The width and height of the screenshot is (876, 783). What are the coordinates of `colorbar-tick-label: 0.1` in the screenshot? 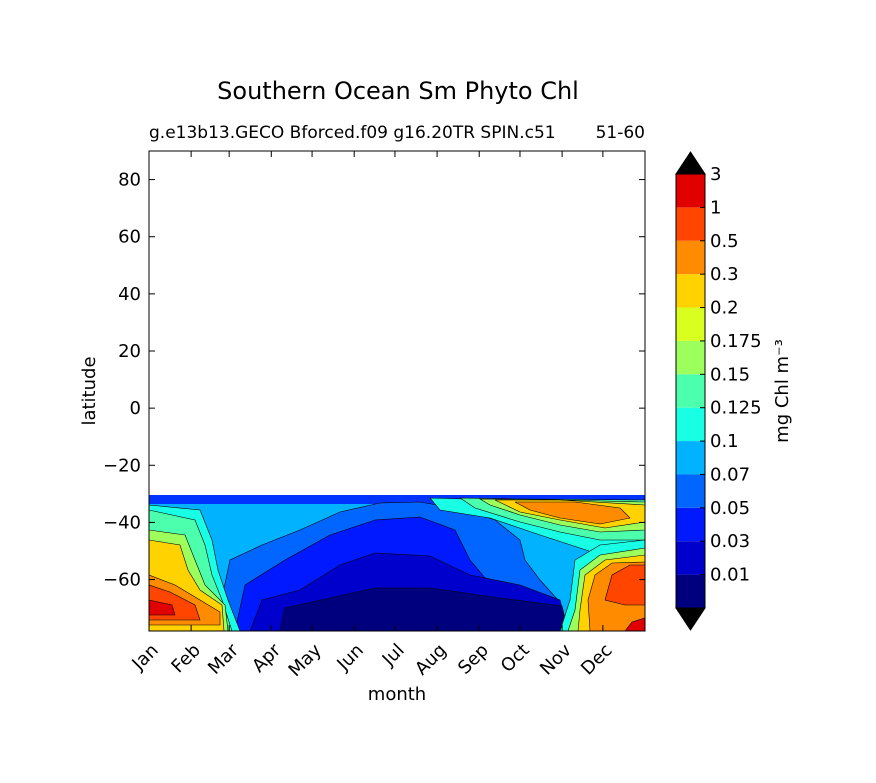 It's located at (724, 441).